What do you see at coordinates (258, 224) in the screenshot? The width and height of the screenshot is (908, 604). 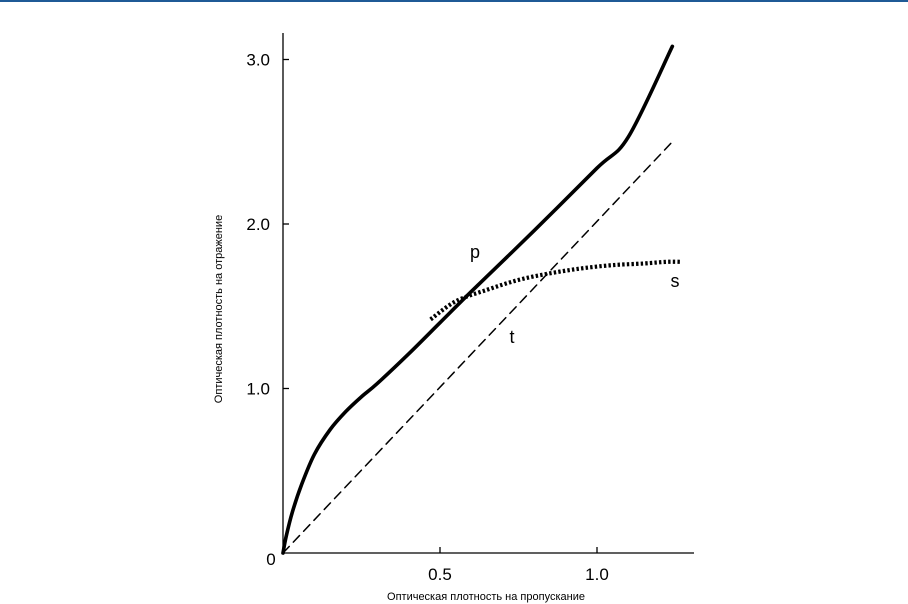 I see `y-tick-label: 2.0` at bounding box center [258, 224].